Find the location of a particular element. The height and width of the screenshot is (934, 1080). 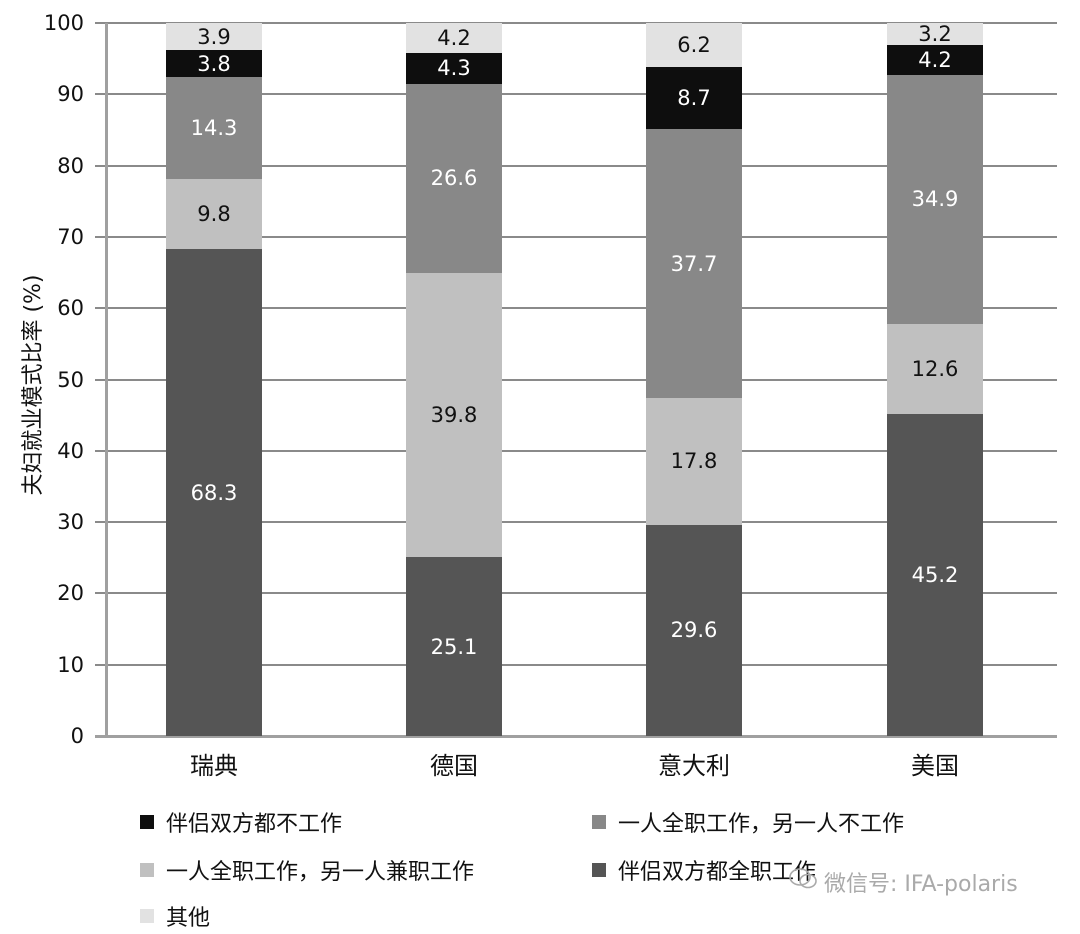

y-tick-label: 20 is located at coordinates (70, 593).